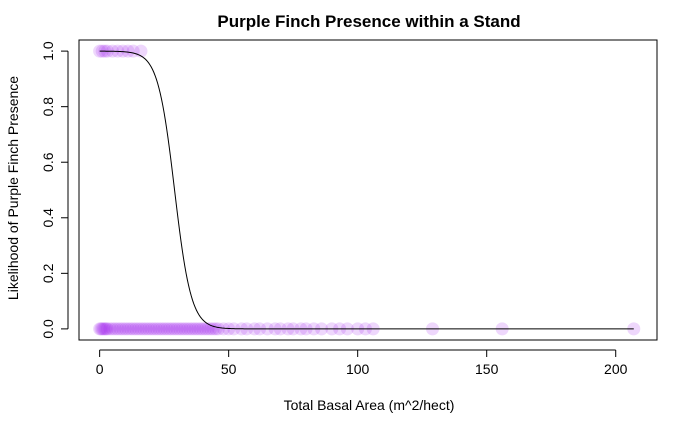 The height and width of the screenshot is (432, 700). I want to click on y-tick-label: 0.0, so click(48, 329).